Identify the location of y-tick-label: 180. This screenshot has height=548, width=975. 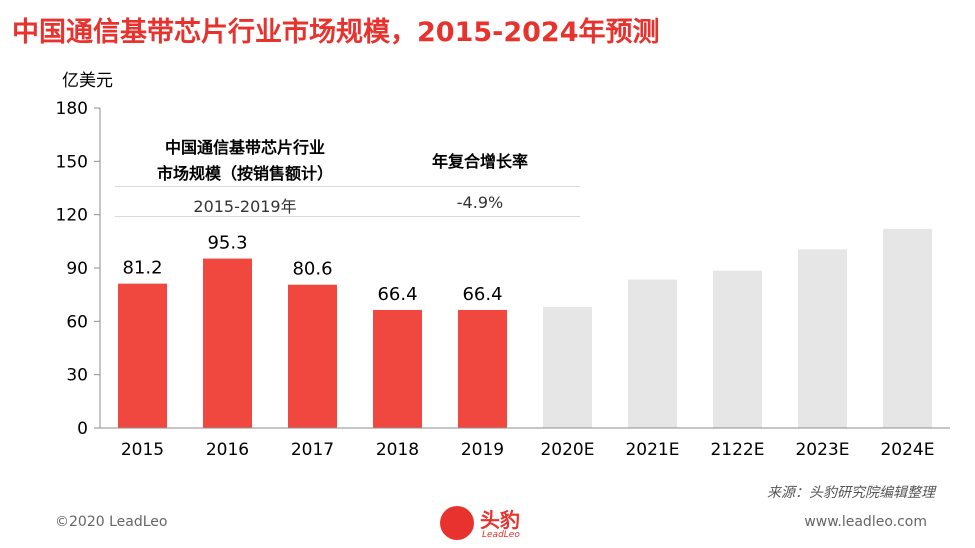
(72, 109).